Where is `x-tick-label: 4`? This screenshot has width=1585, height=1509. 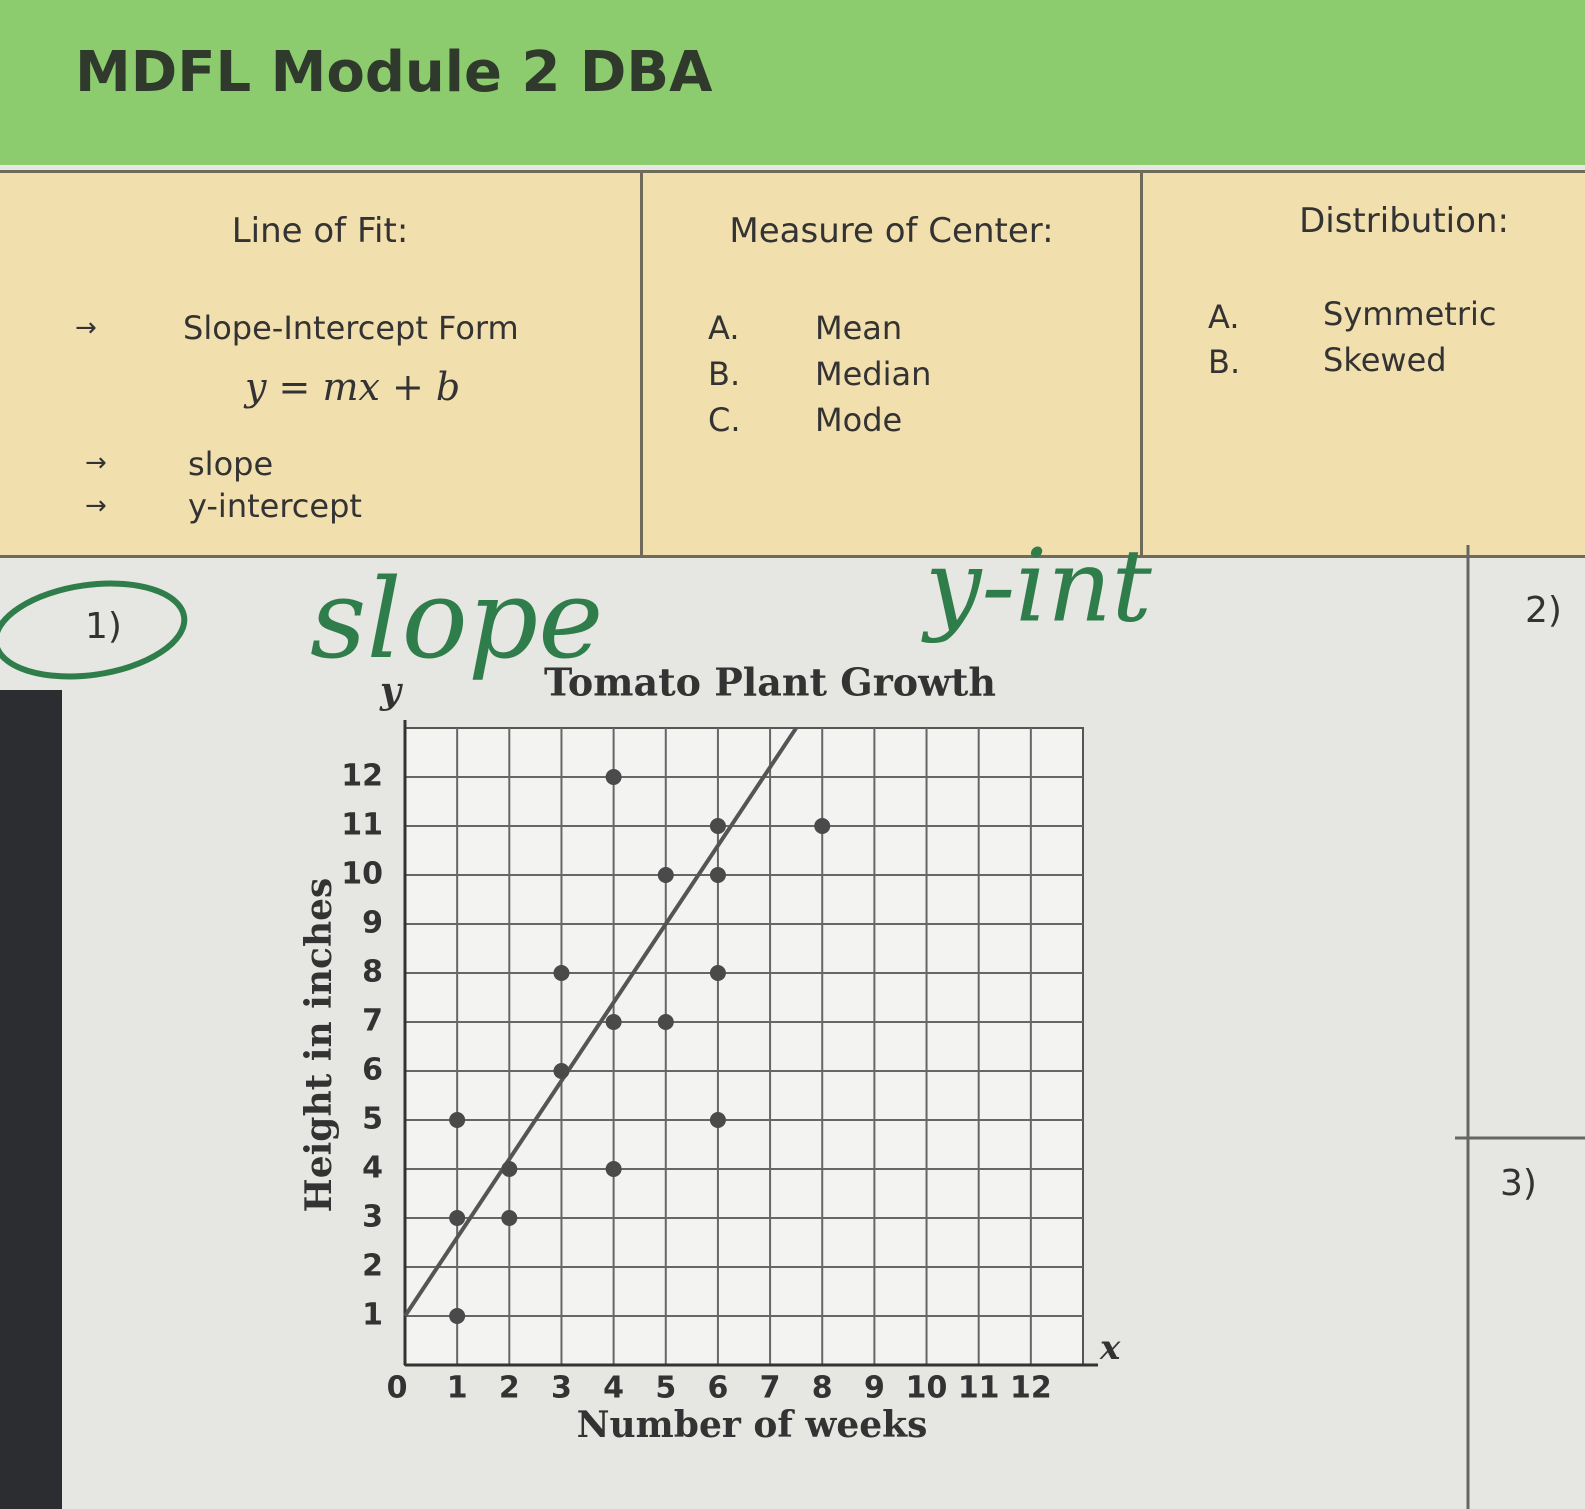 x-tick-label: 4 is located at coordinates (613, 1388).